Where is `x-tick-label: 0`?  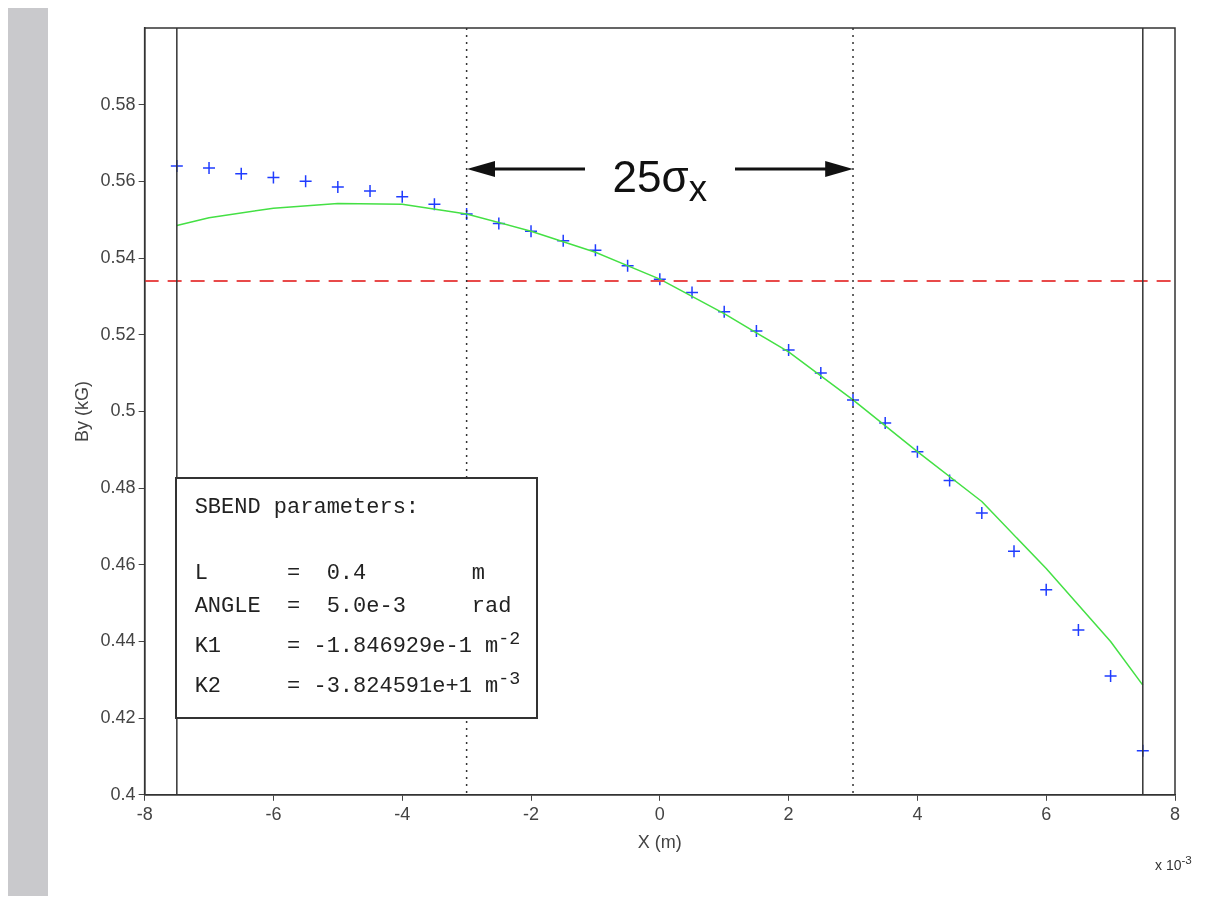 x-tick-label: 0 is located at coordinates (659, 813).